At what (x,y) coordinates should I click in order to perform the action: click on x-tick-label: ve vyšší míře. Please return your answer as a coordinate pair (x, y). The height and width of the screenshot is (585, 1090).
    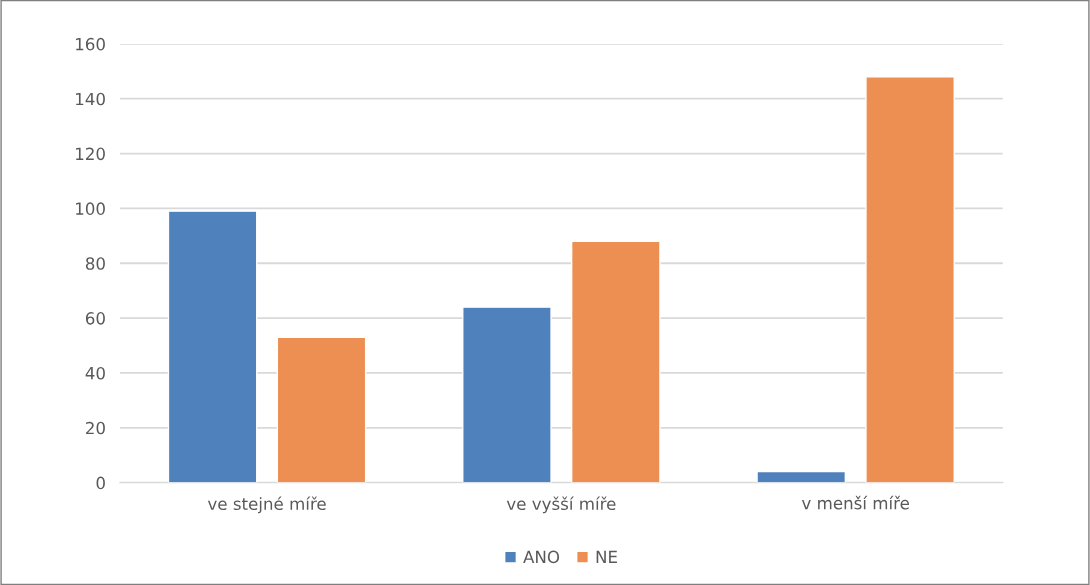
    Looking at the image, I should click on (561, 505).